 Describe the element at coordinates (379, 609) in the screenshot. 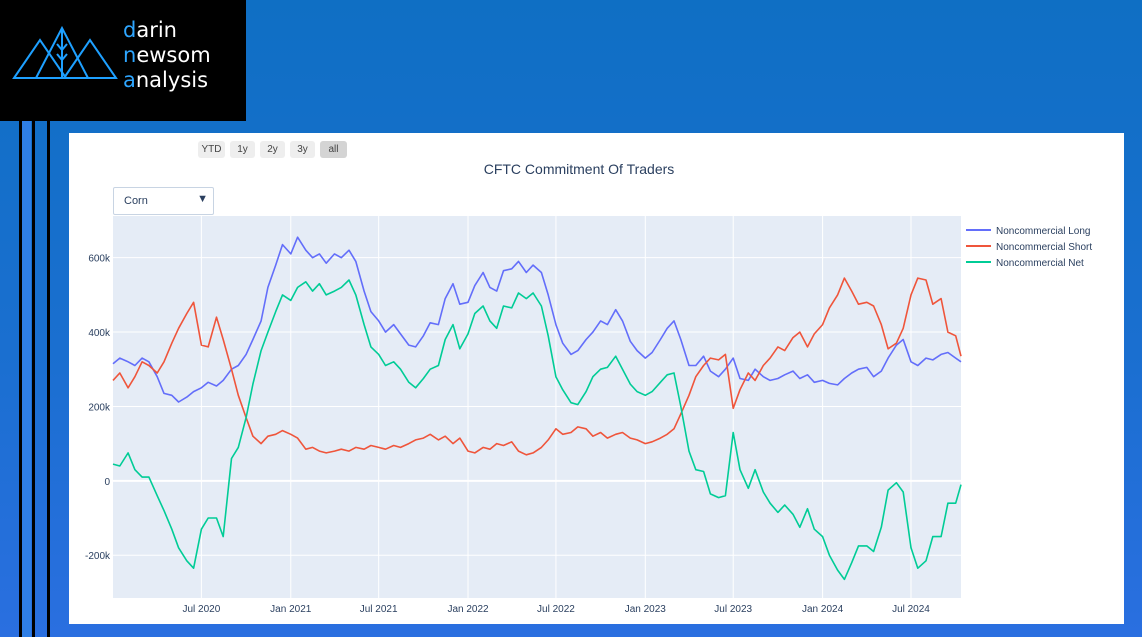

I see `x-tick-label: Jul 2021` at that location.